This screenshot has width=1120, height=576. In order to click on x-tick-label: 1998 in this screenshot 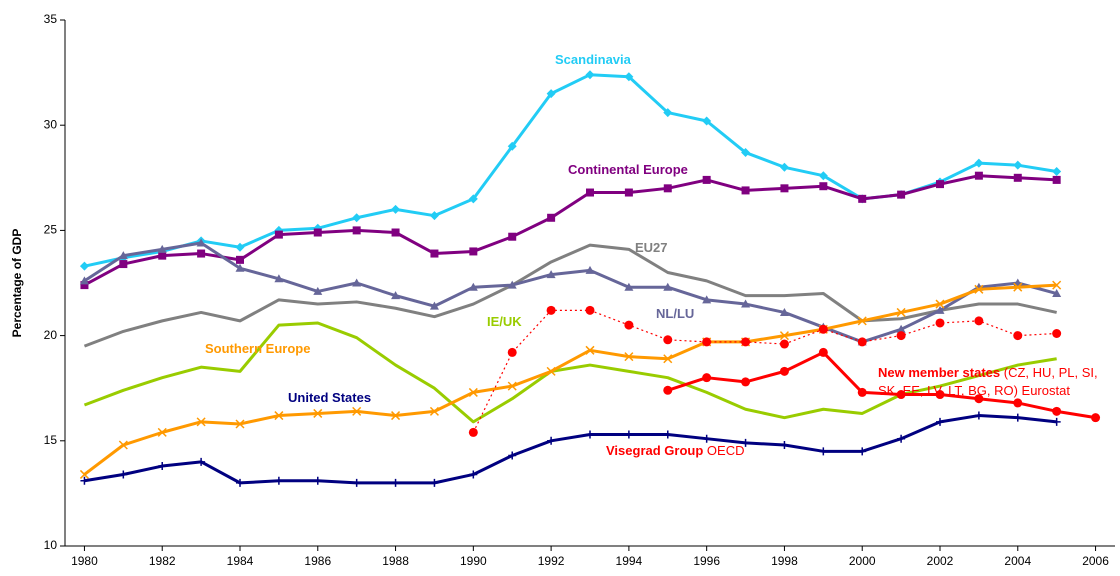, I will do `click(784, 561)`.